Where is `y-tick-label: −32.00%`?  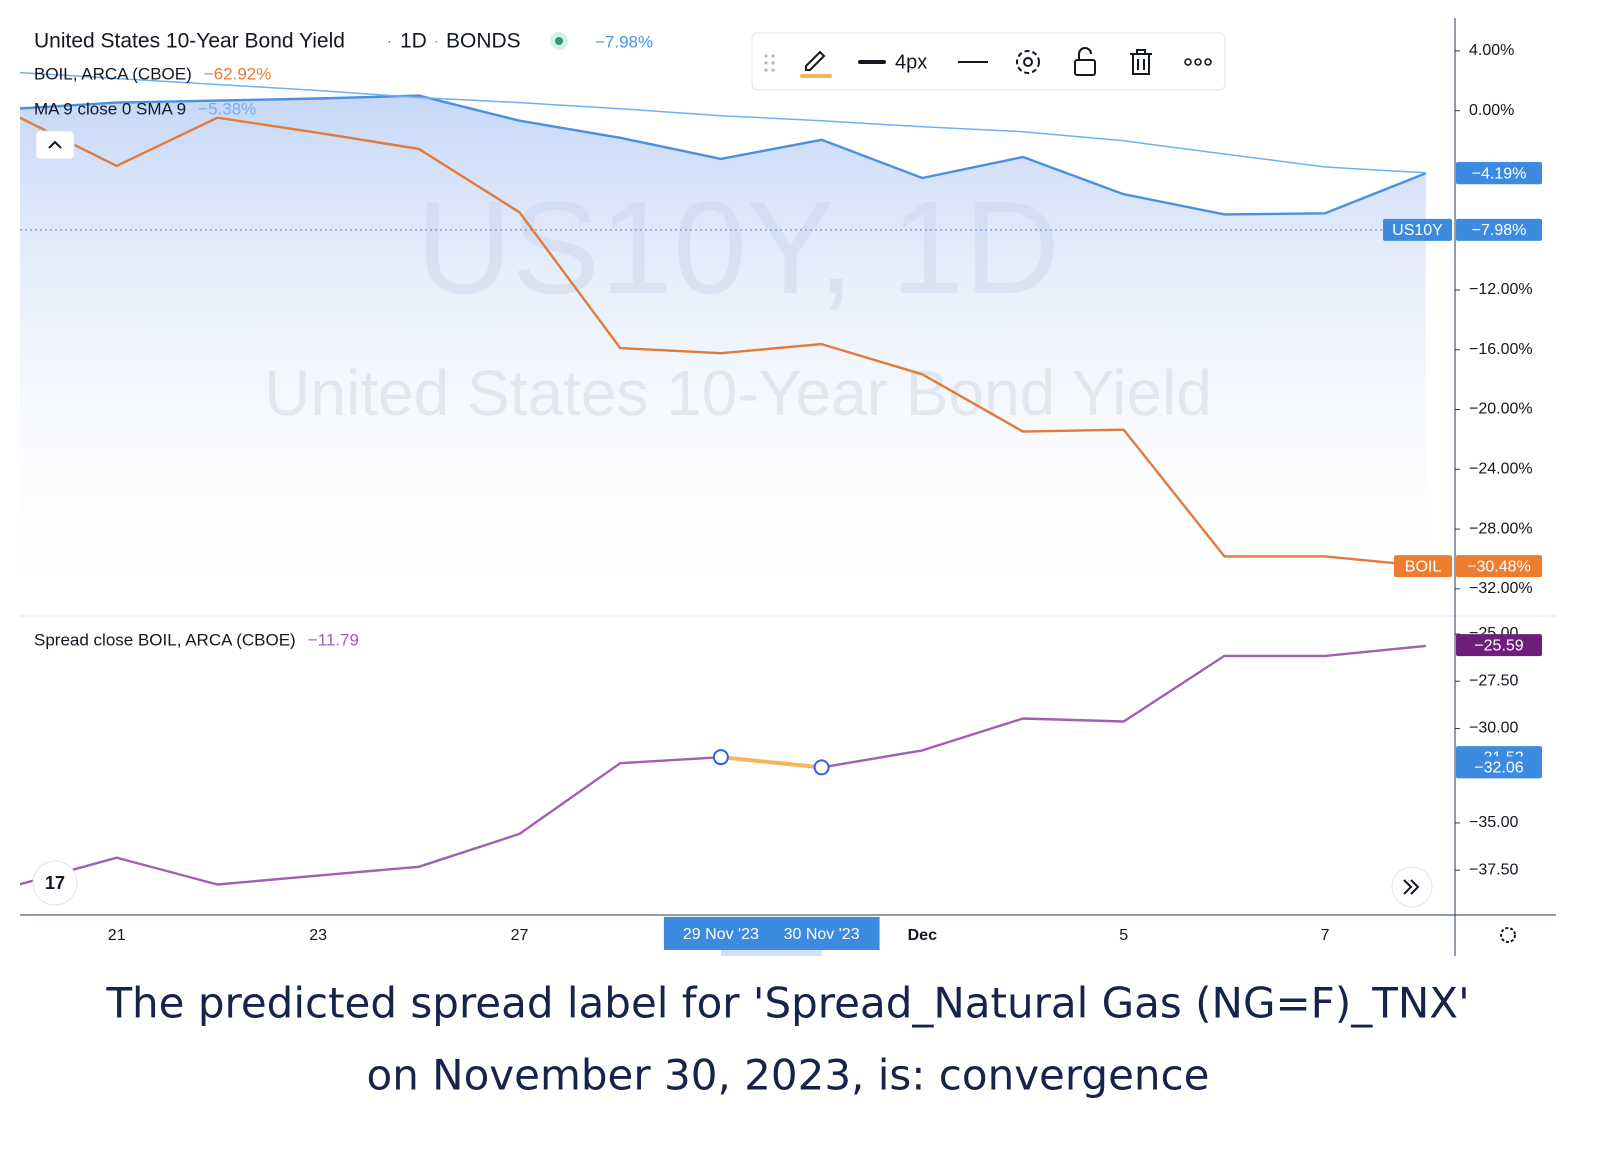
y-tick-label: −32.00% is located at coordinates (1501, 588).